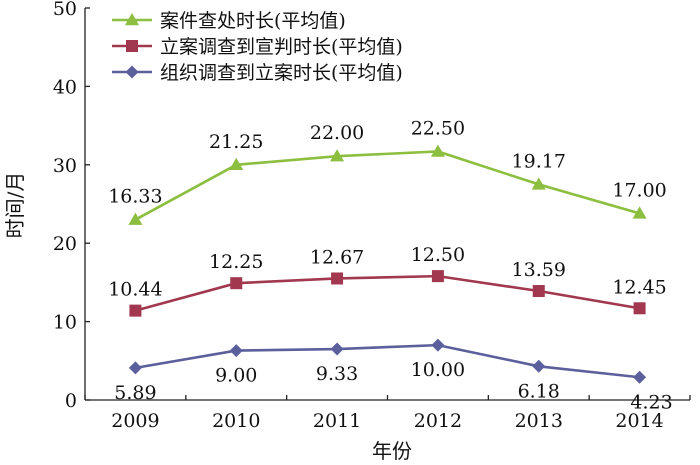 This screenshot has height=465, width=700. Describe the element at coordinates (438, 255) in the screenshot. I see `data-label: 12.50` at that location.